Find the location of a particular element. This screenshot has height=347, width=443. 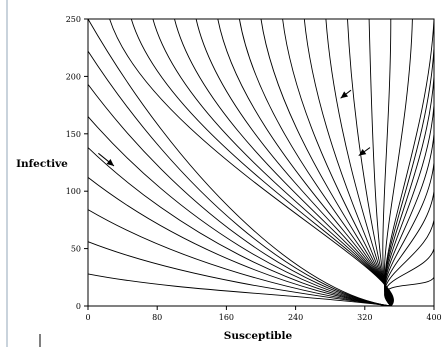

direction-arrows is located at coordinates (234, 128).